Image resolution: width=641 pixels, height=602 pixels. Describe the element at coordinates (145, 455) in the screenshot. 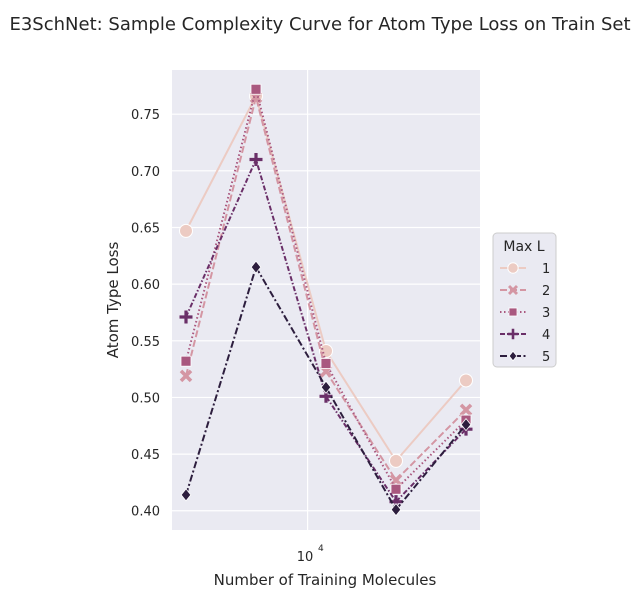

I see `y-tick-label: 0.45` at that location.